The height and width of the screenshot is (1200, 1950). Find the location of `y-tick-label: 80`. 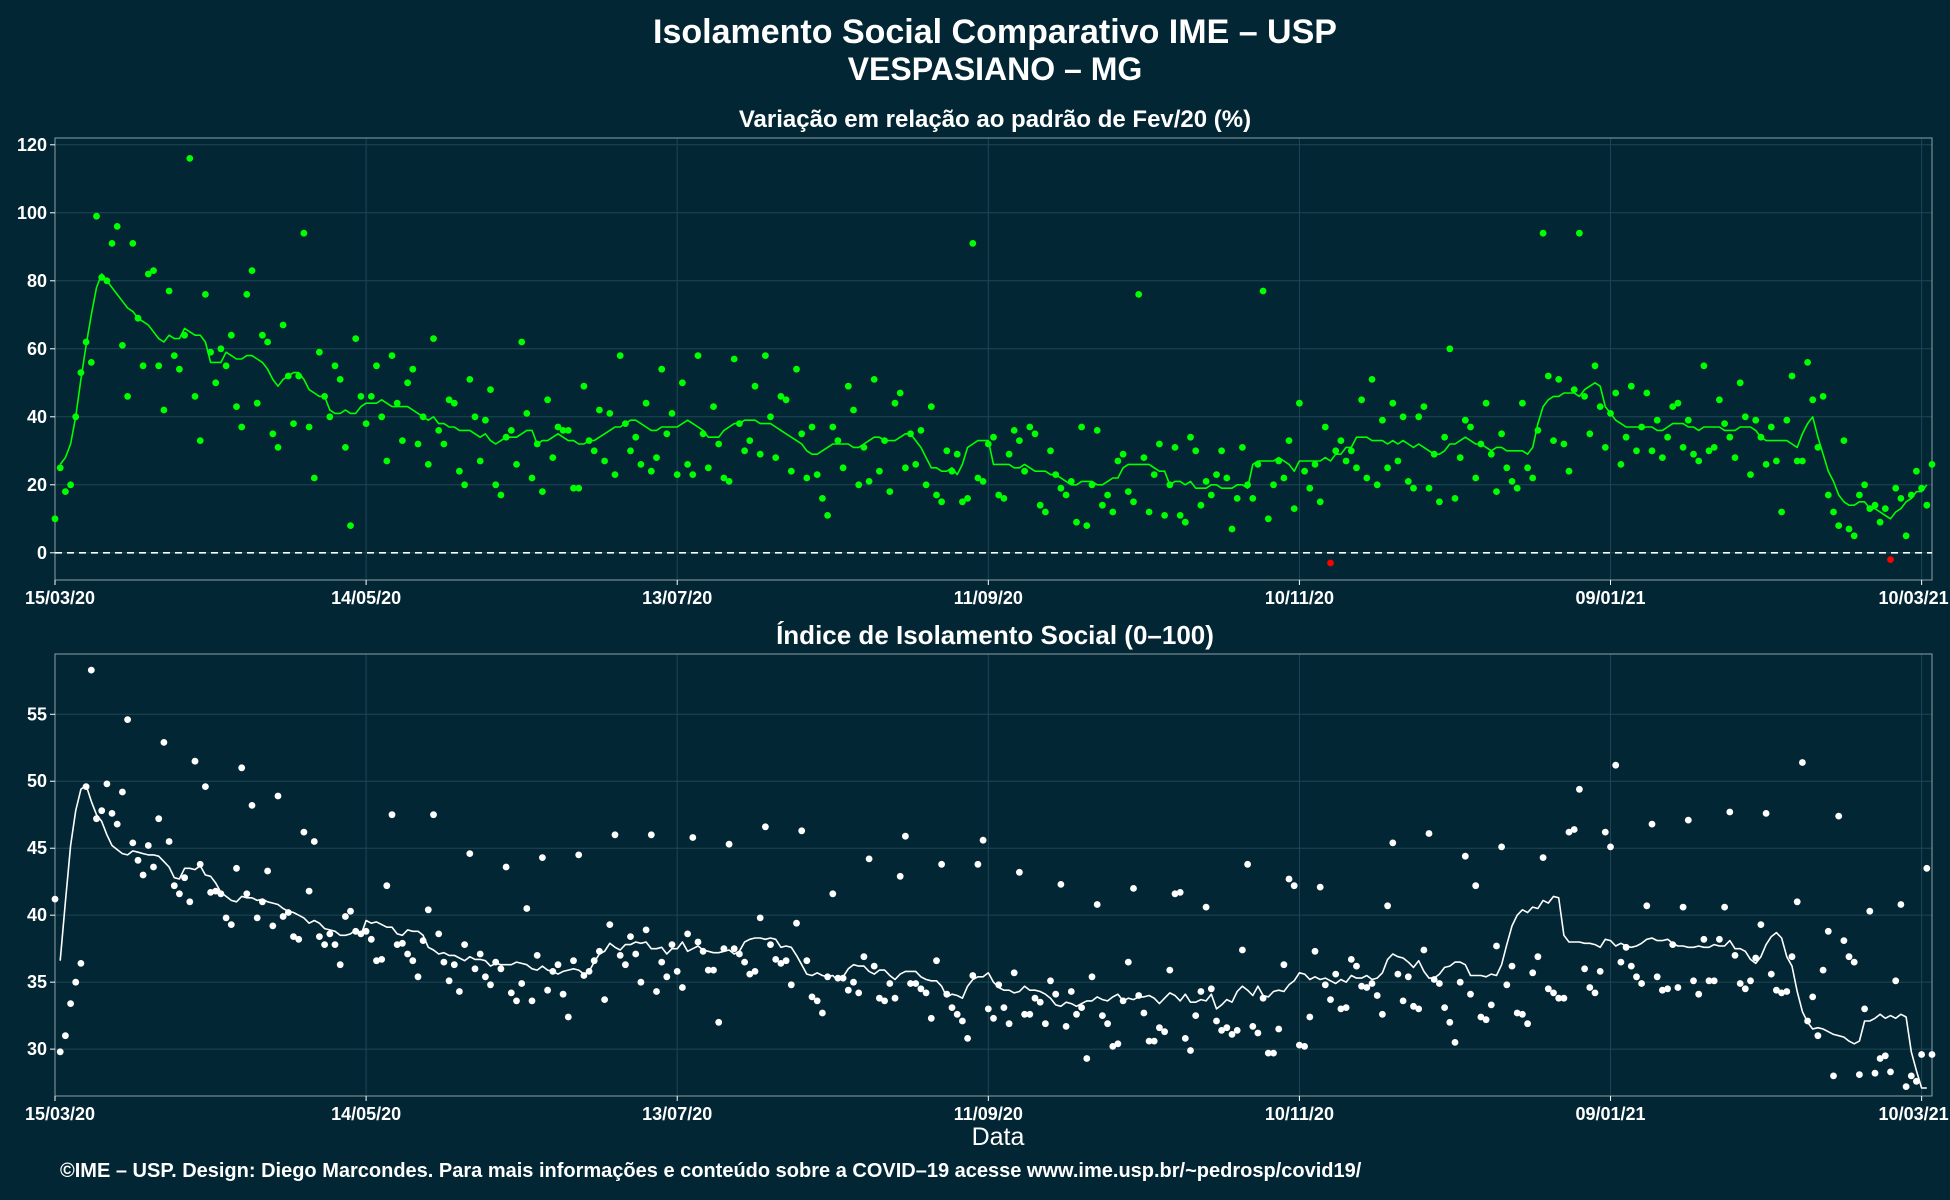

y-tick-label: 80 is located at coordinates (37, 281).